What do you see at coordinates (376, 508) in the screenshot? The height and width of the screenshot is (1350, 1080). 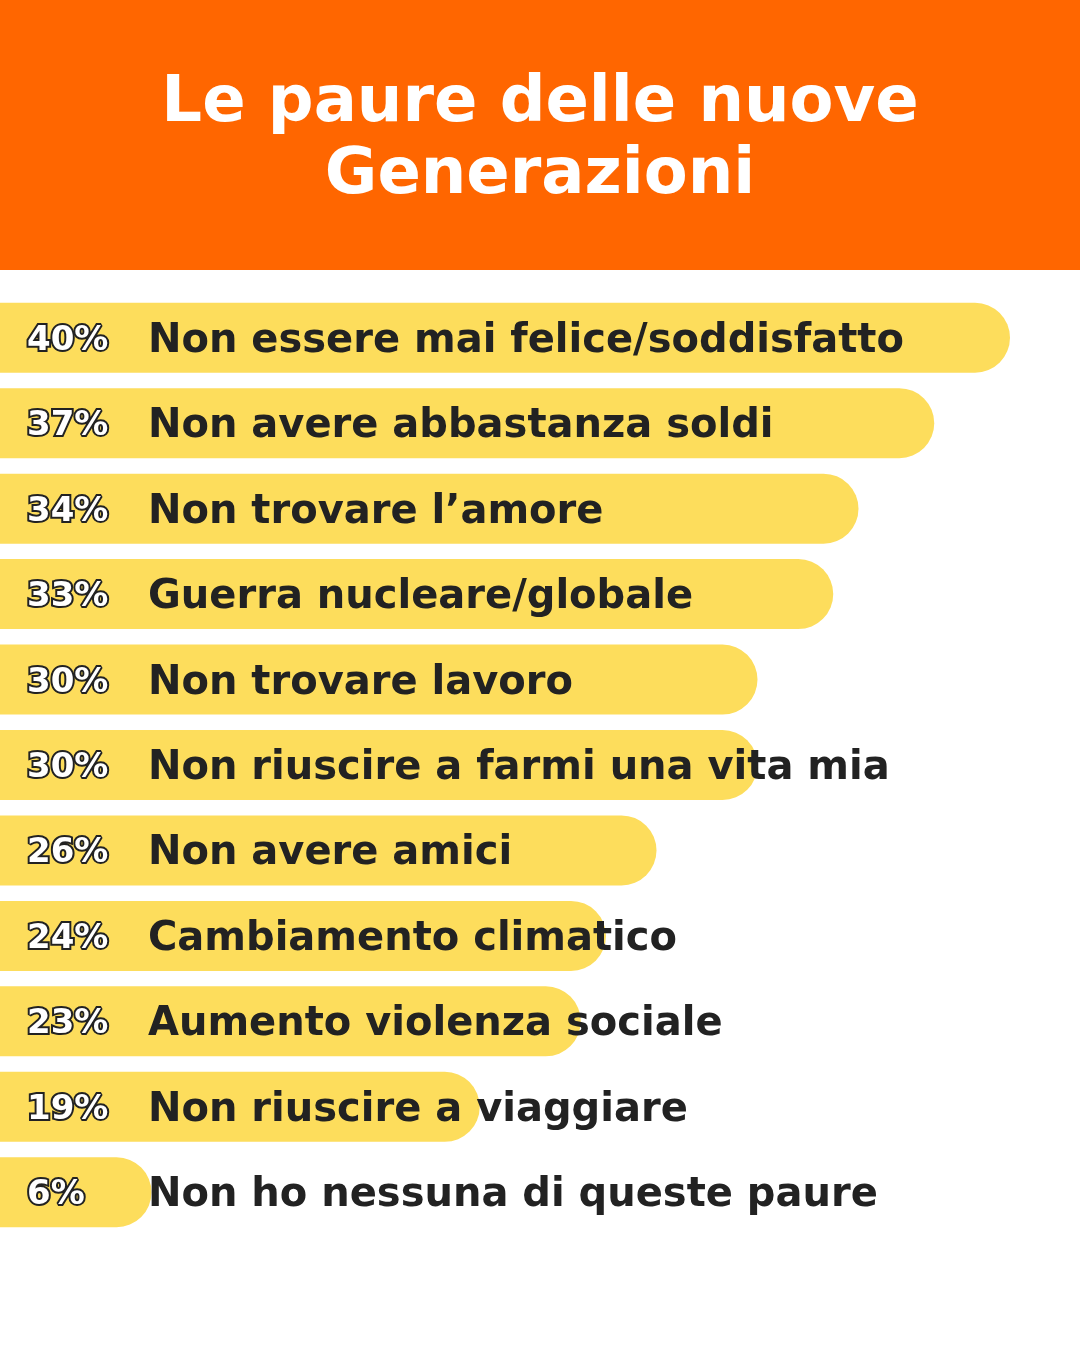 I see `y-tick-label: Non trovare l’amore` at bounding box center [376, 508].